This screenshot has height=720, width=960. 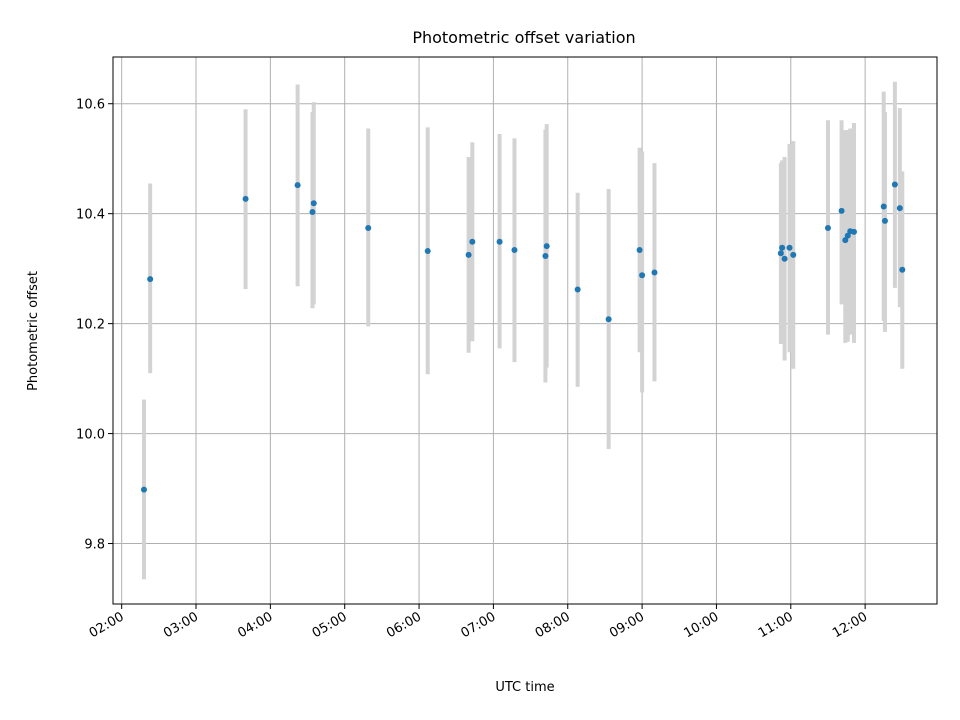 I want to click on x-tick-label: 03:00, so click(x=181, y=625).